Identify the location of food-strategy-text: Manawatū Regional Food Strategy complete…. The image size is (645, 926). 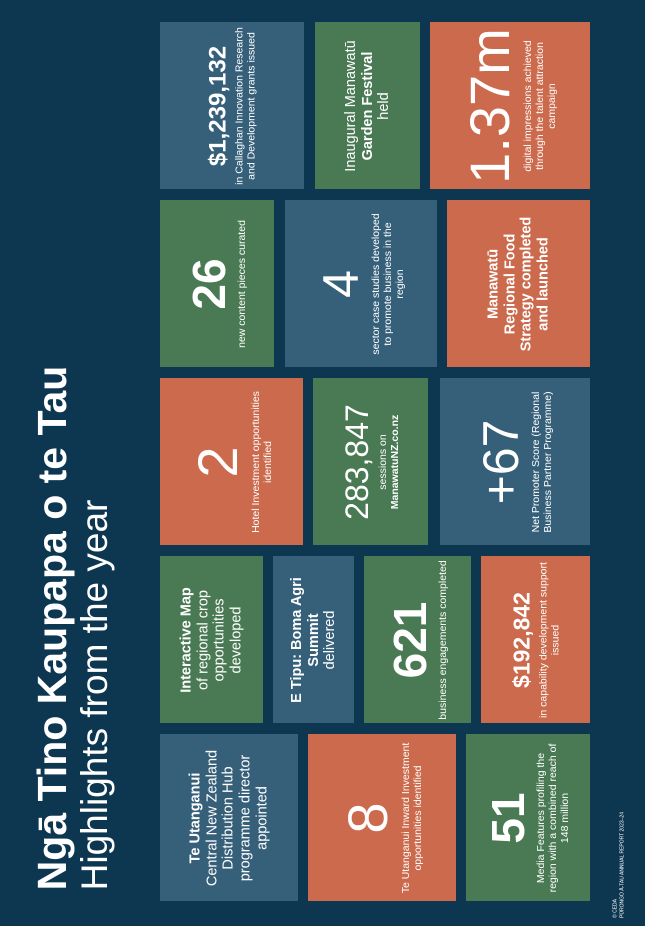
(518, 283).